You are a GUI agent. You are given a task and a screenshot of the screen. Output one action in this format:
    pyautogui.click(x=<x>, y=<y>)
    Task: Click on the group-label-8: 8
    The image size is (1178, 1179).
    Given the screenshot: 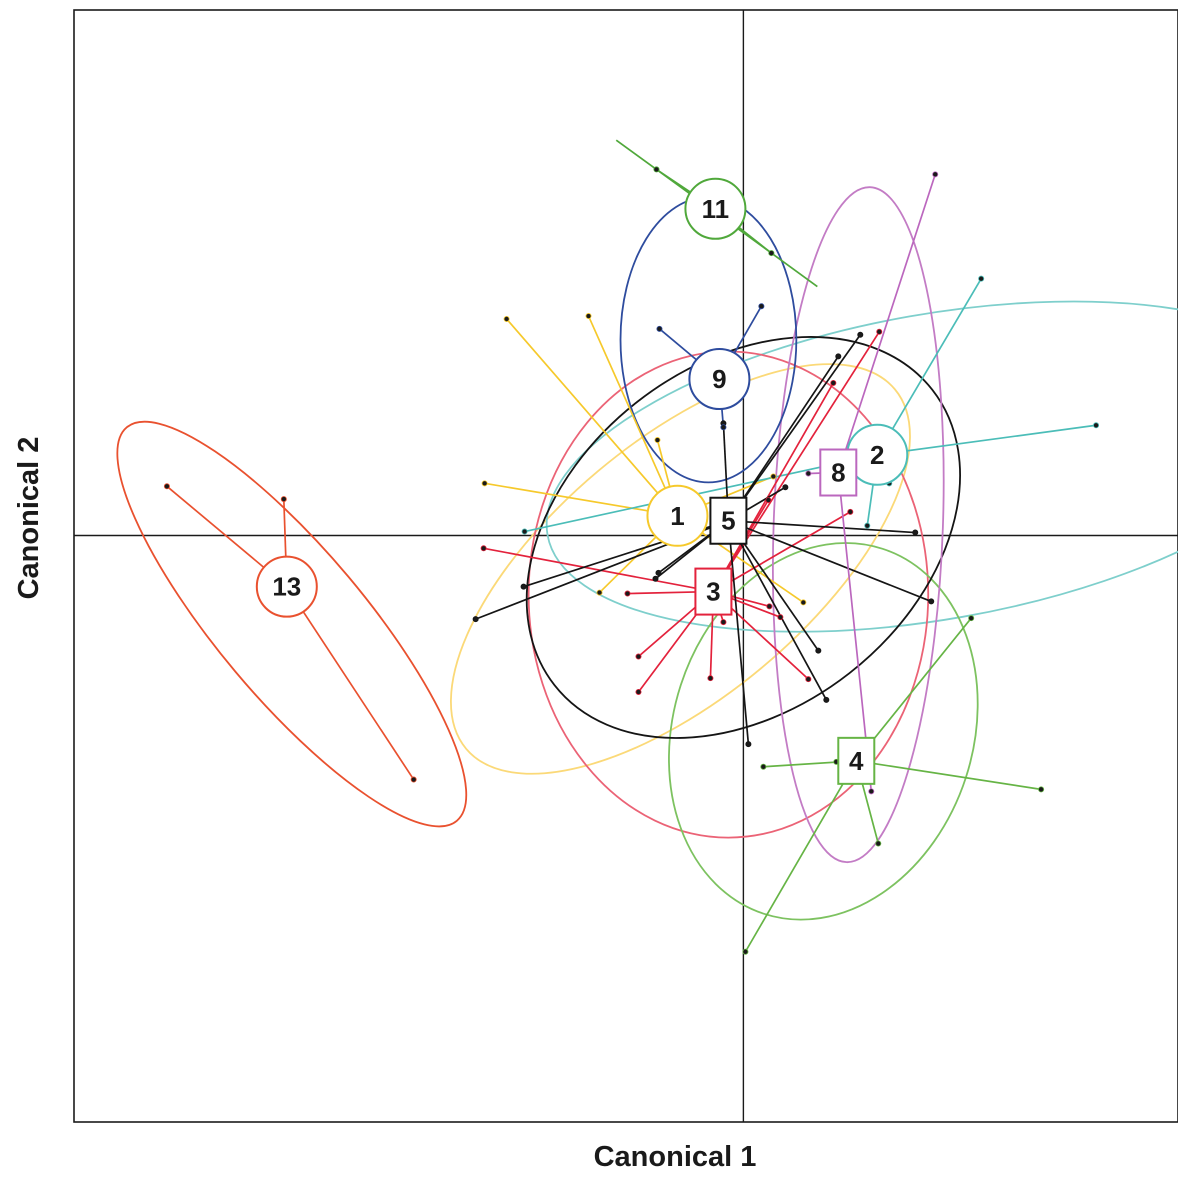 What is the action you would take?
    pyautogui.click(x=838, y=473)
    